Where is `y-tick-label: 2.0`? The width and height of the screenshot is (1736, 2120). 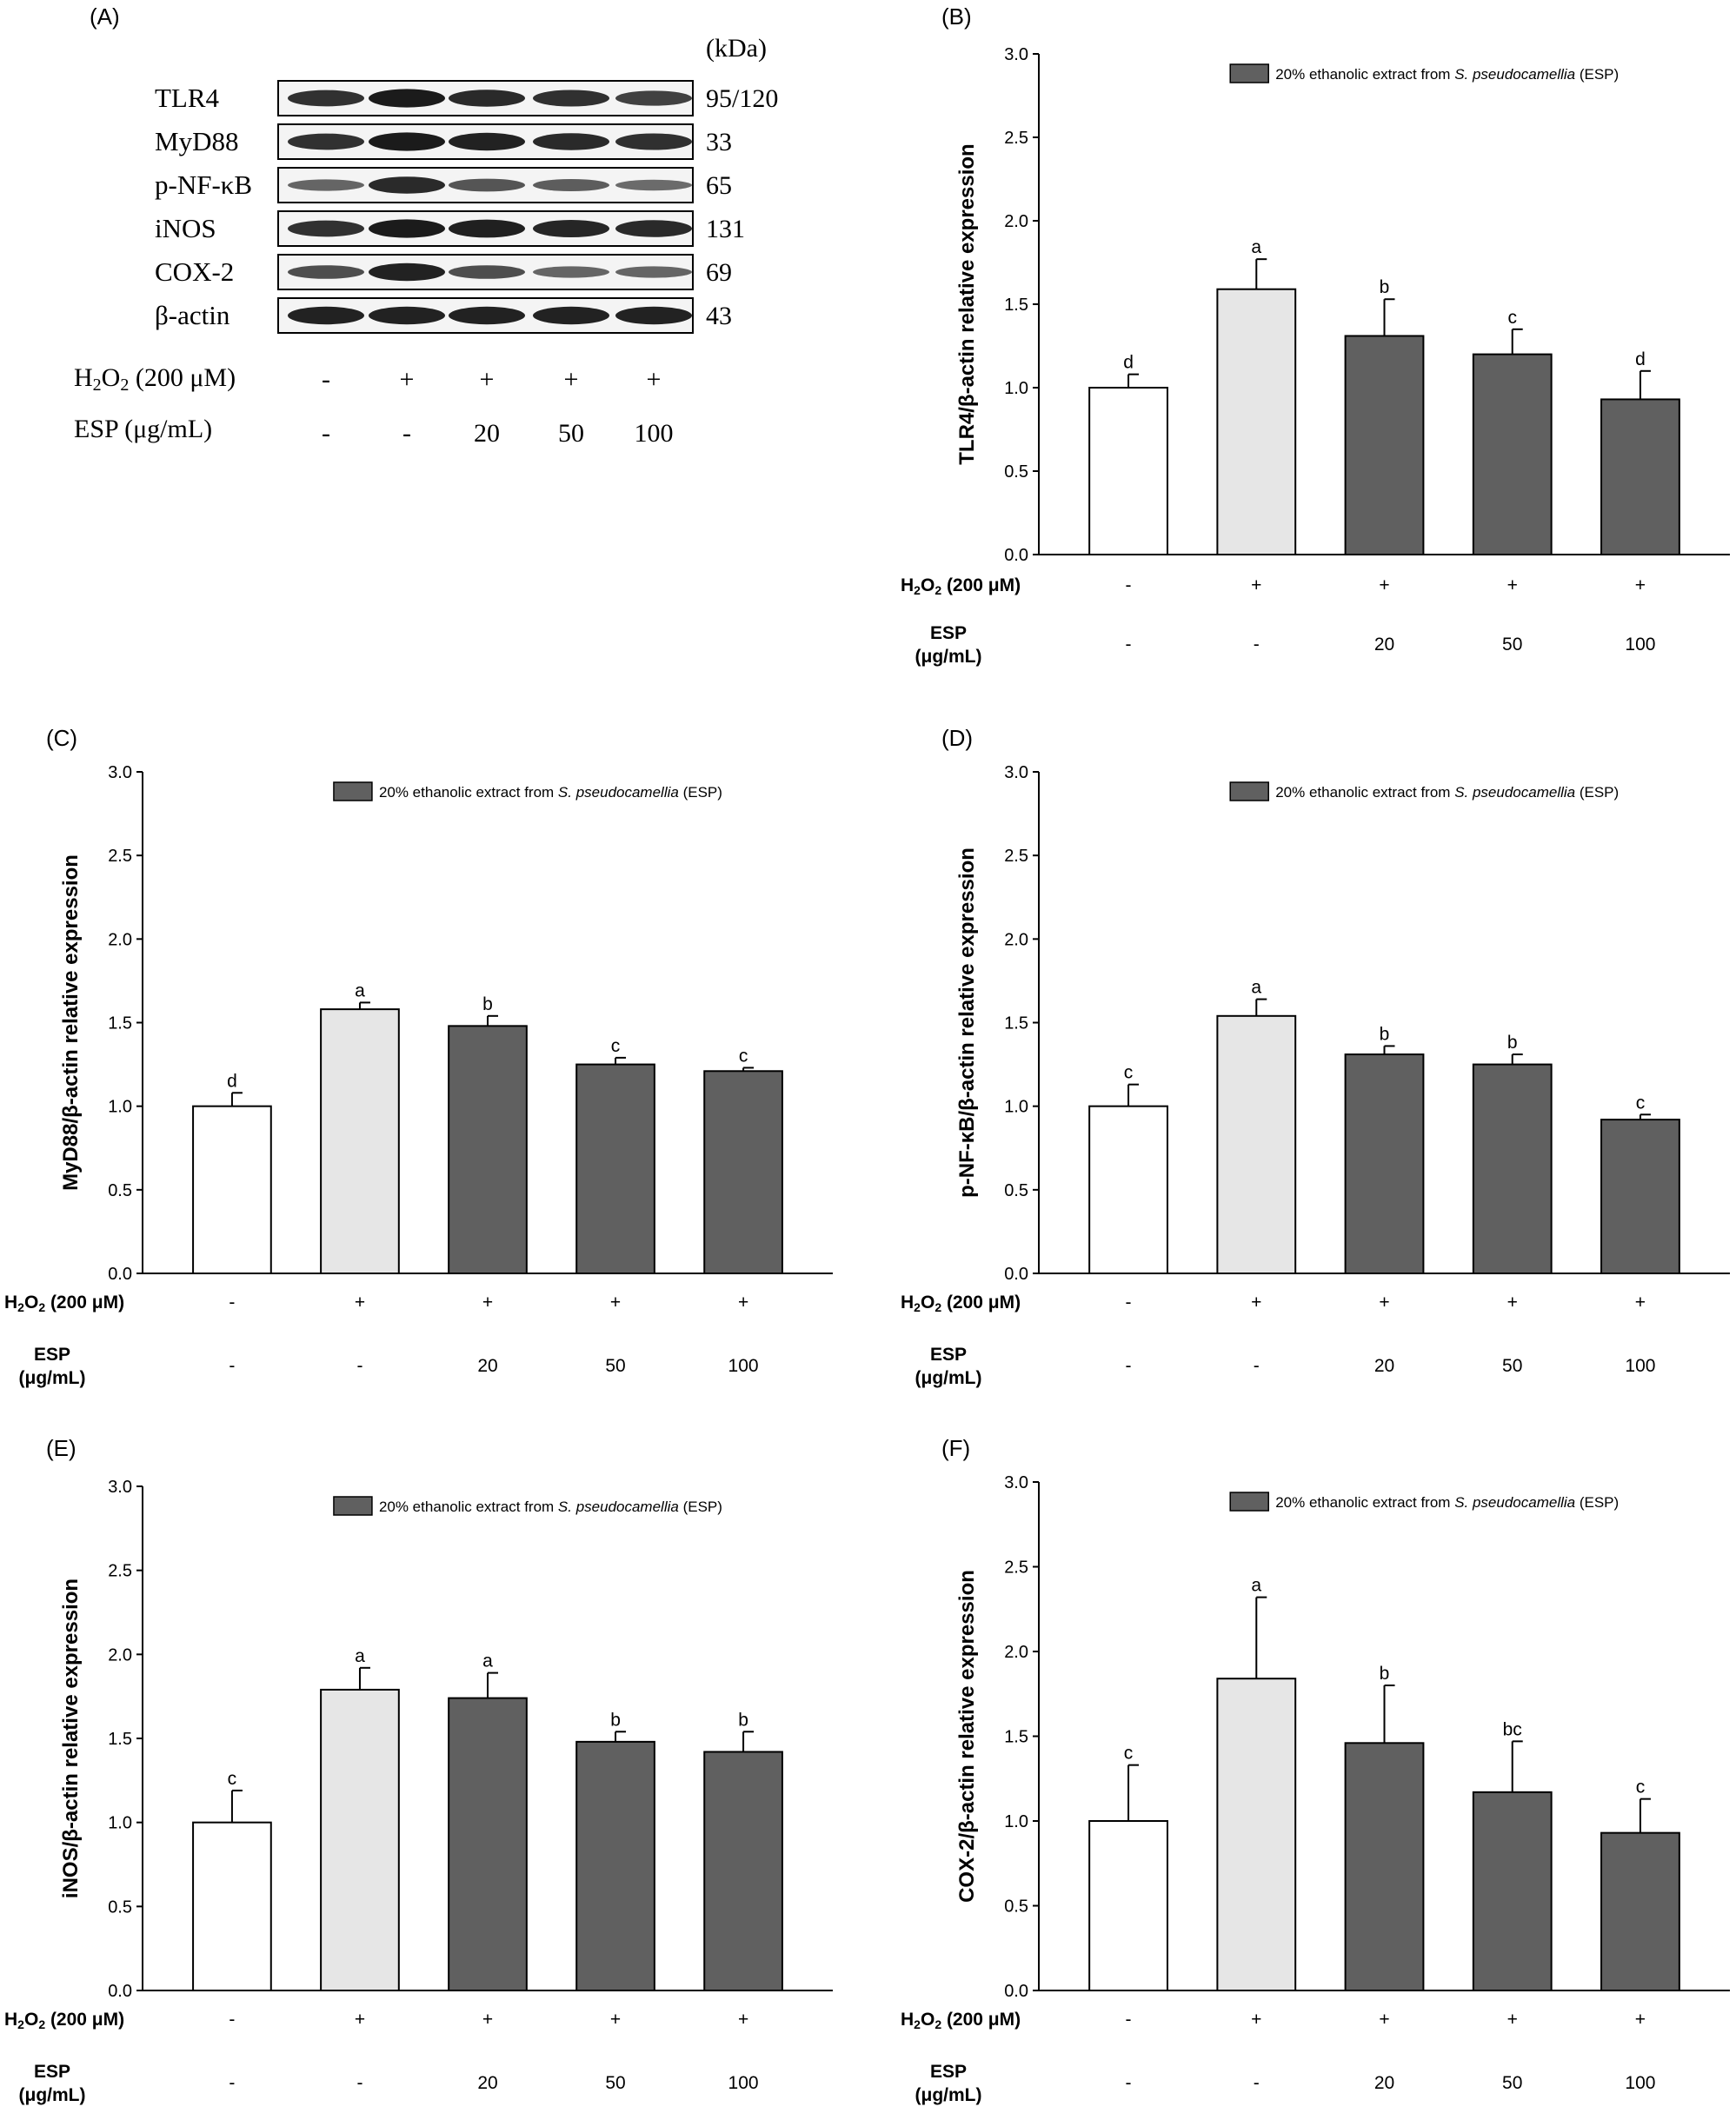 y-tick-label: 2.0 is located at coordinates (120, 1655).